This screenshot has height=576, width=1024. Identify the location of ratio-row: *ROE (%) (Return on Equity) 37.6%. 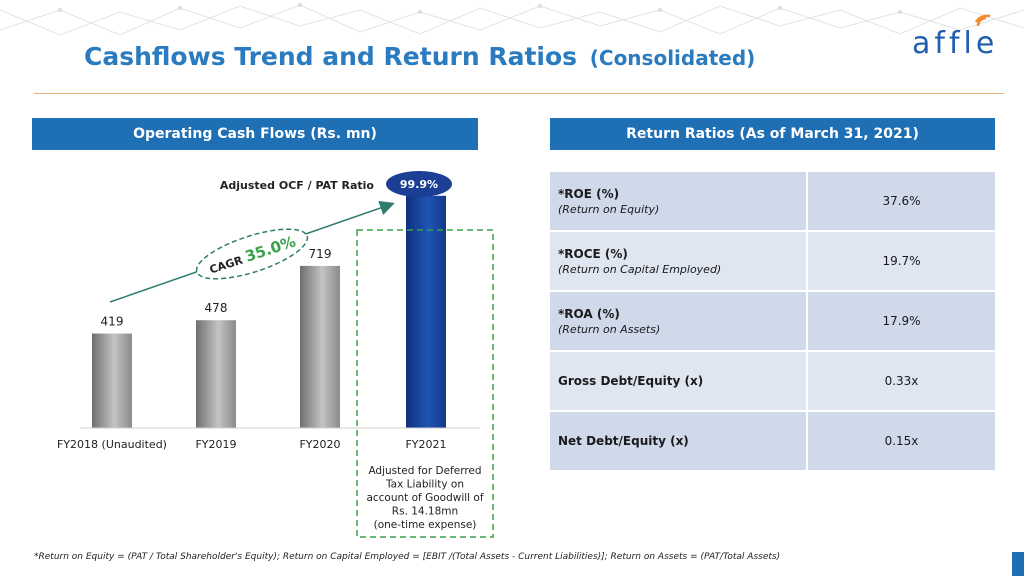
(772, 201).